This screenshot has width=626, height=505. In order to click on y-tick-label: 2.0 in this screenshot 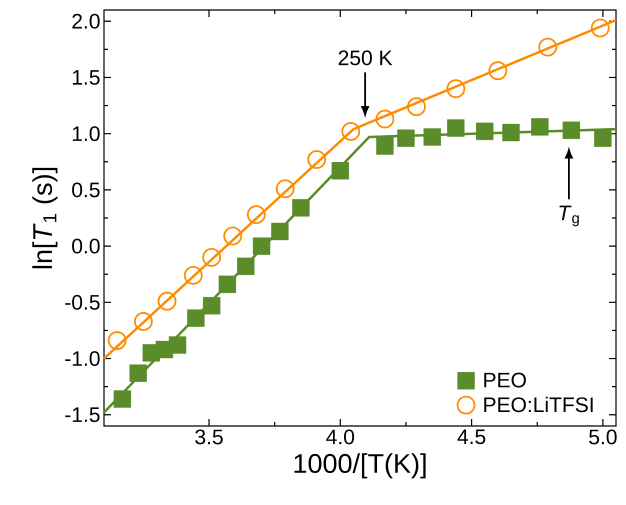, I will do `click(86, 21)`.